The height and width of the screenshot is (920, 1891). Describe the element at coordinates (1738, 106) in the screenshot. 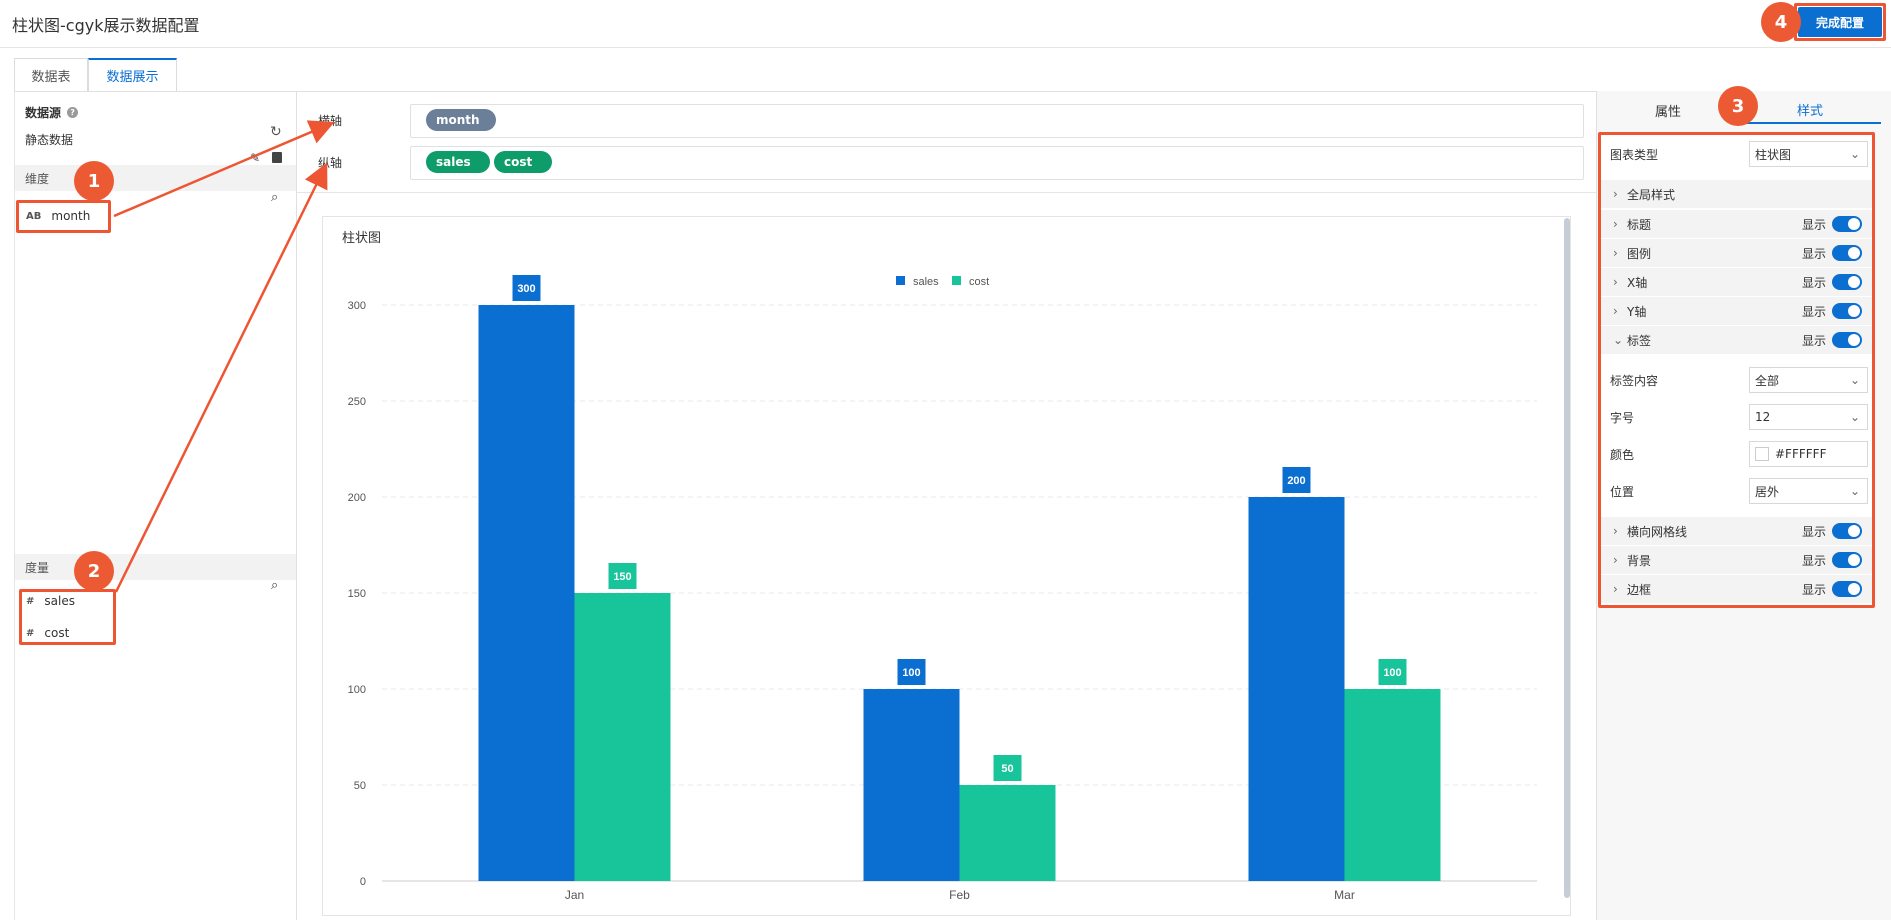

I see `callout-3: 3` at that location.